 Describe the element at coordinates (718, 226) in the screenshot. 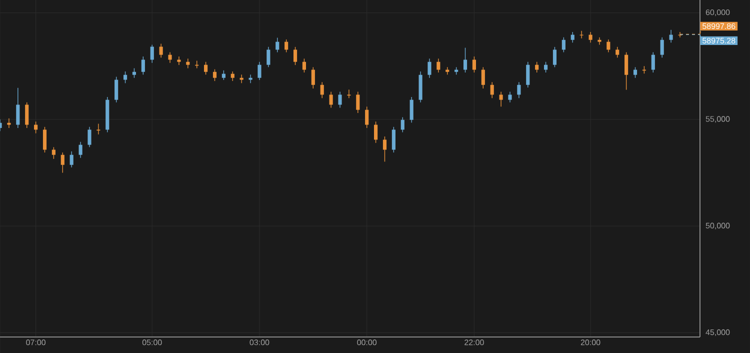

I see `y-tick-label: 50,000` at that location.